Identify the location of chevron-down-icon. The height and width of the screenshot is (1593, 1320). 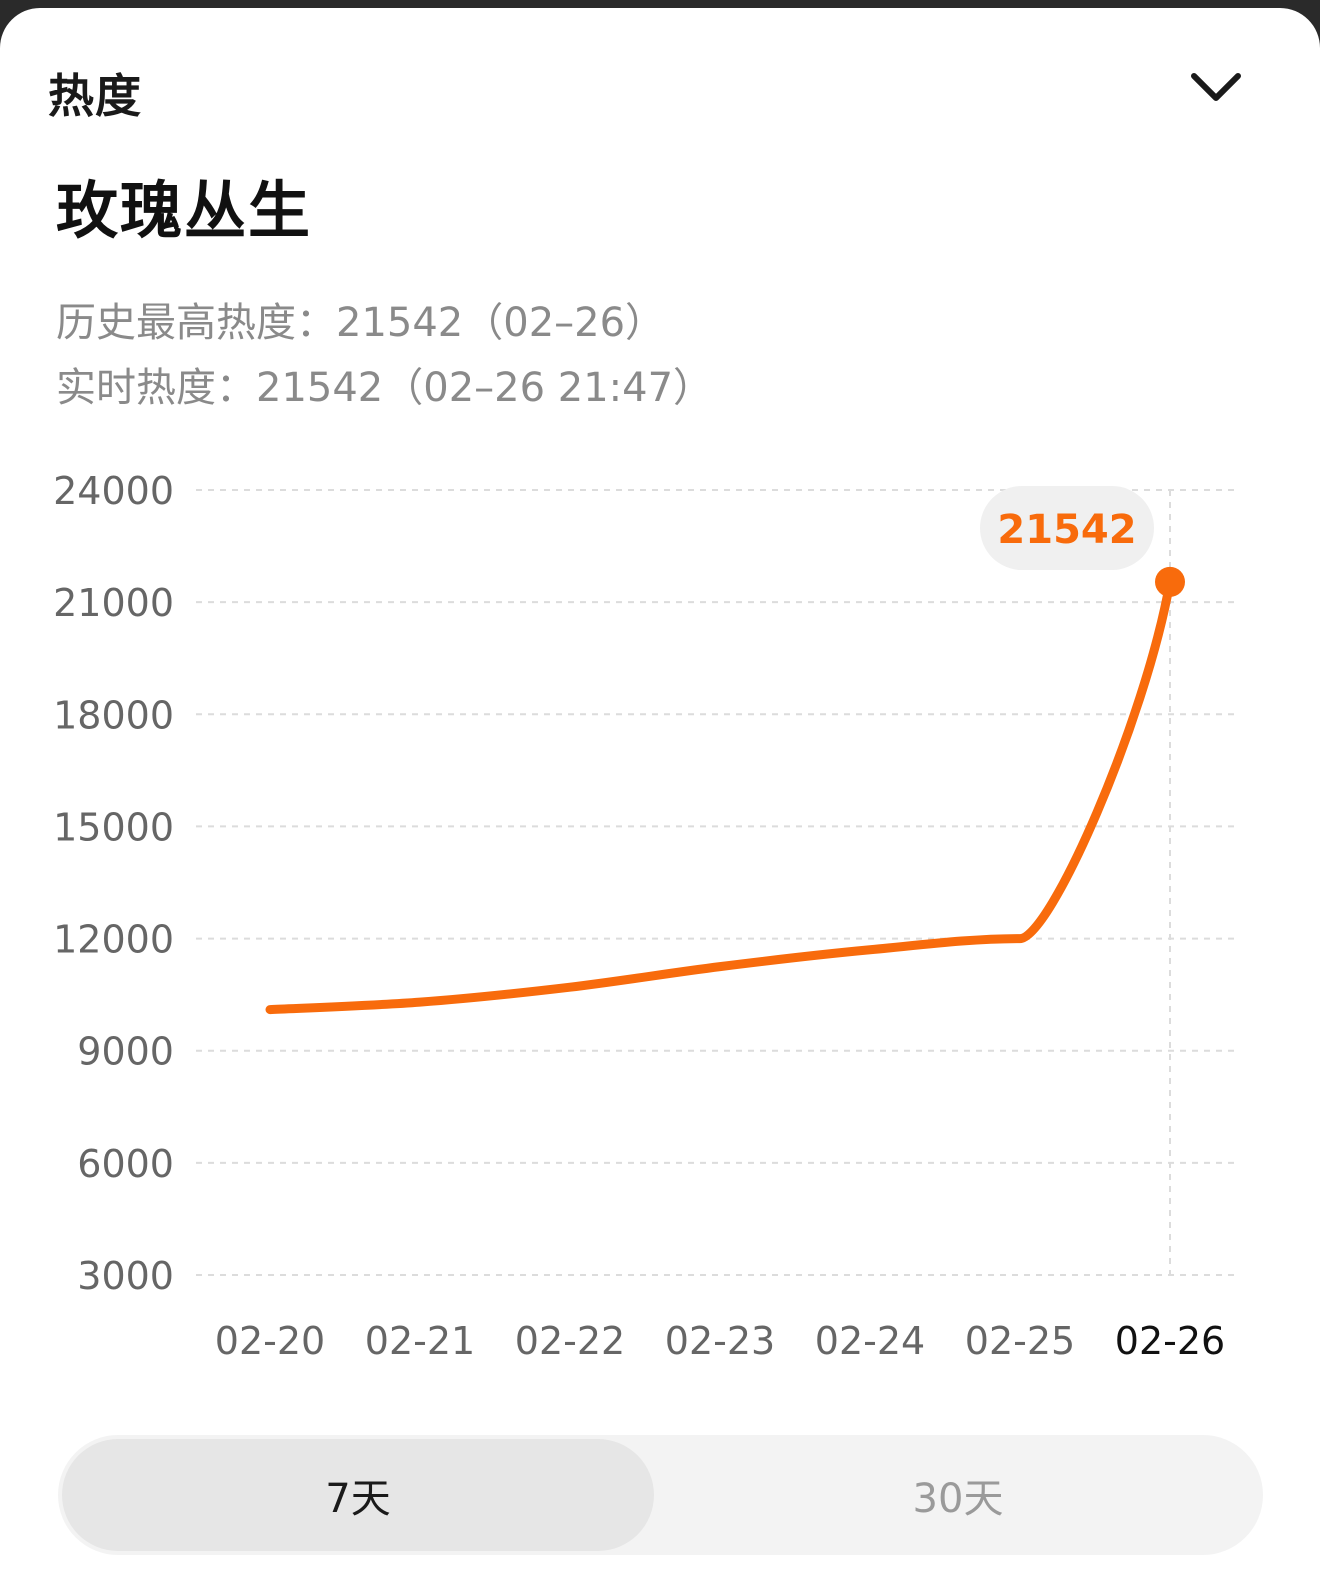
(1216, 87).